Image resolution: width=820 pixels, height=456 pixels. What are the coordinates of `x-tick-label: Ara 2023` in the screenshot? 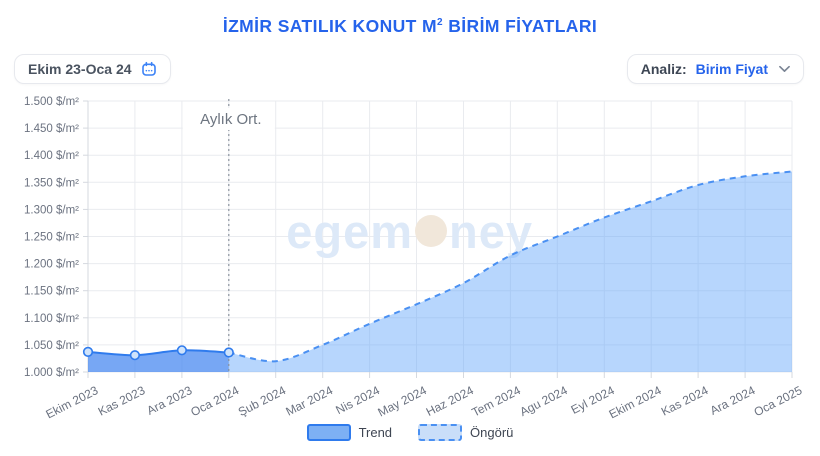 It's located at (170, 400).